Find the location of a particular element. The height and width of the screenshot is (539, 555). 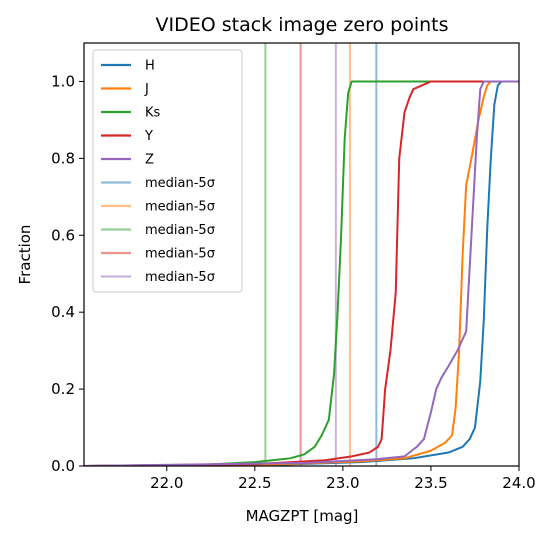

x-tick-label: 23.0 is located at coordinates (342, 483).